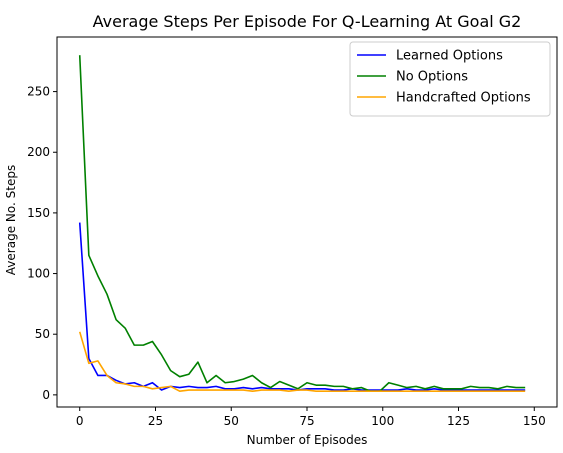 The height and width of the screenshot is (453, 563). I want to click on x-tick-label: 150, so click(534, 421).